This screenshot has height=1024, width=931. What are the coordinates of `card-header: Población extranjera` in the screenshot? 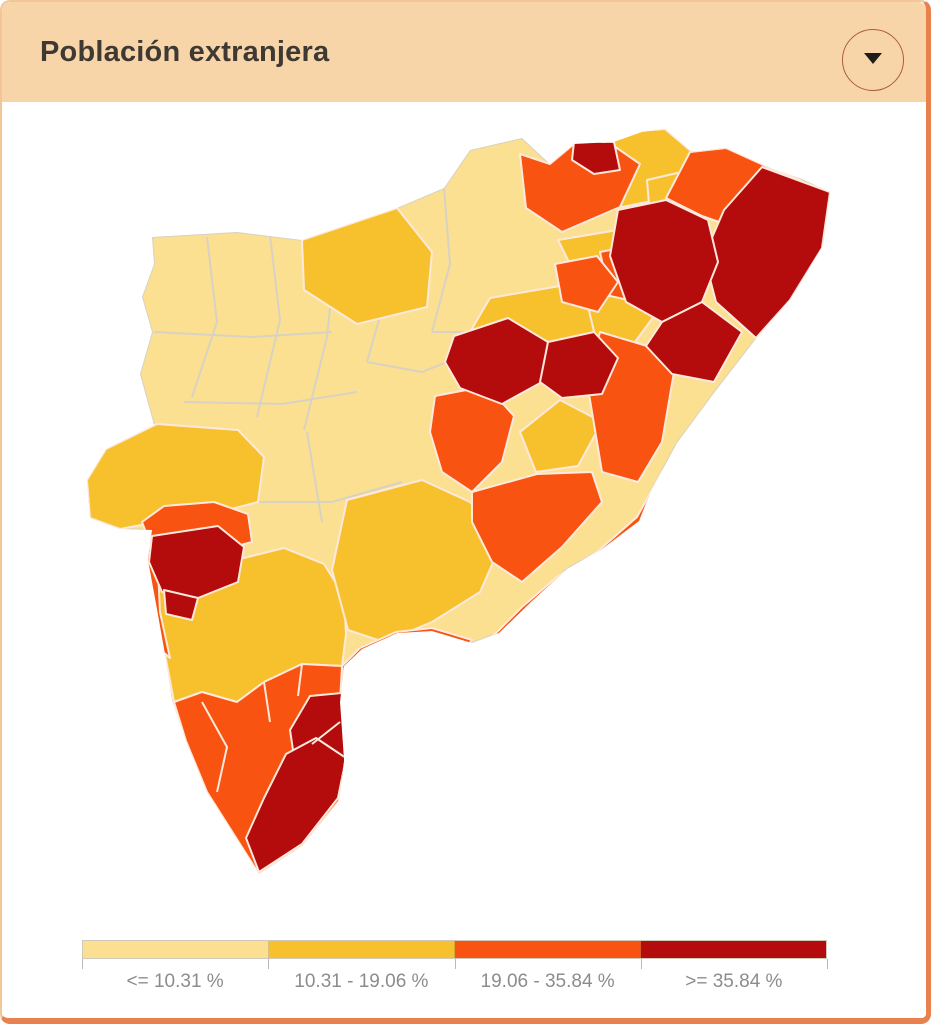 It's located at (464, 52).